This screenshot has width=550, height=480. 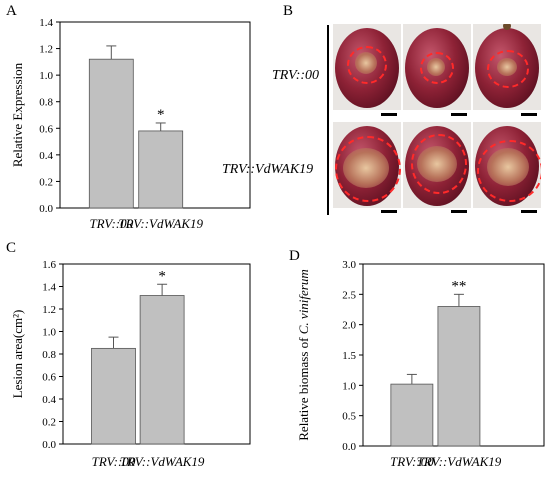 I want to click on photo-row-label-vdwak19: TRV::VdWAK19, so click(x=268, y=169).